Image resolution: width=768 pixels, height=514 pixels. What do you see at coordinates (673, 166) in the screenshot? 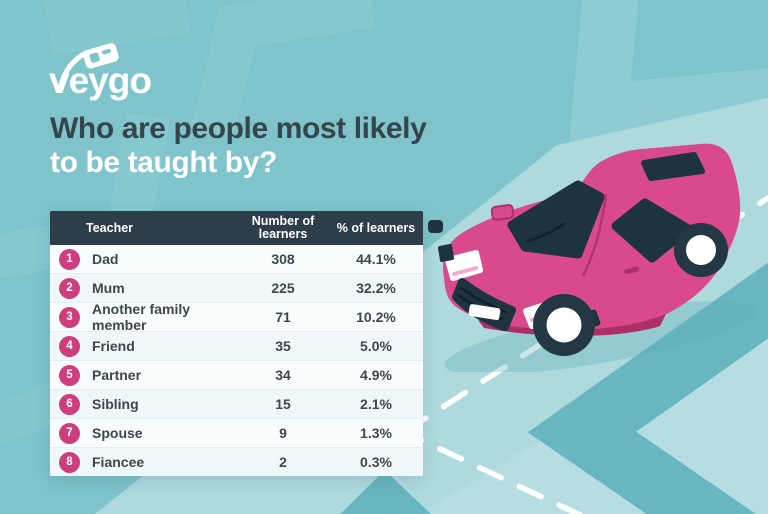
I see `car-rear-window` at bounding box center [673, 166].